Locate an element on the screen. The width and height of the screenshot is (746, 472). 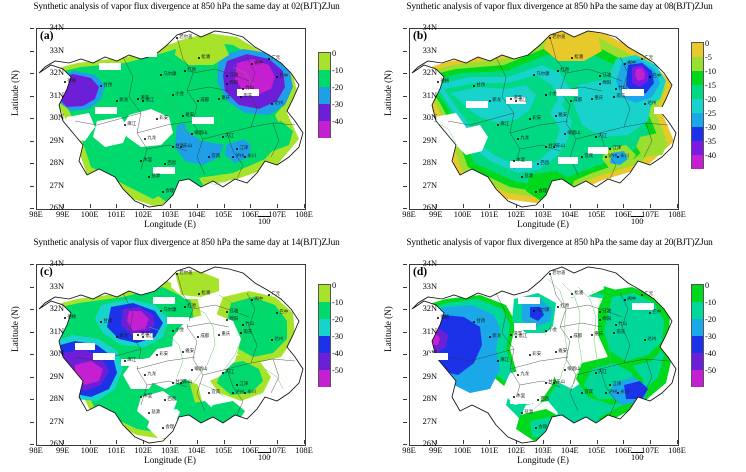
station-label: 会理 is located at coordinates (543, 192).